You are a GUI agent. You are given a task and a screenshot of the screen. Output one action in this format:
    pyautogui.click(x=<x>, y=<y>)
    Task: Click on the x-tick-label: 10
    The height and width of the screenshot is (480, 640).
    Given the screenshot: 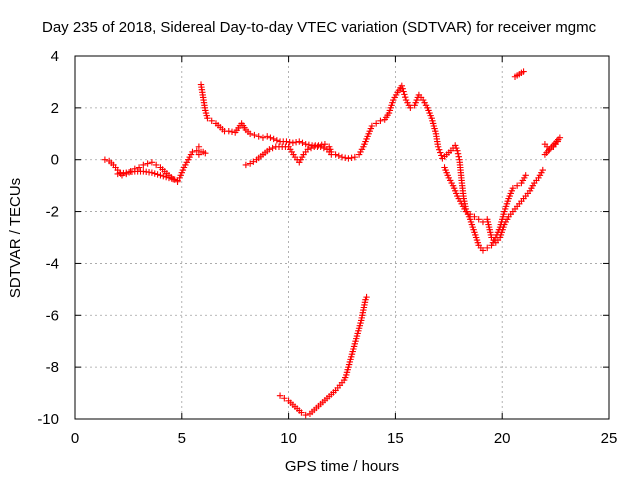 What is the action you would take?
    pyautogui.click(x=288, y=438)
    